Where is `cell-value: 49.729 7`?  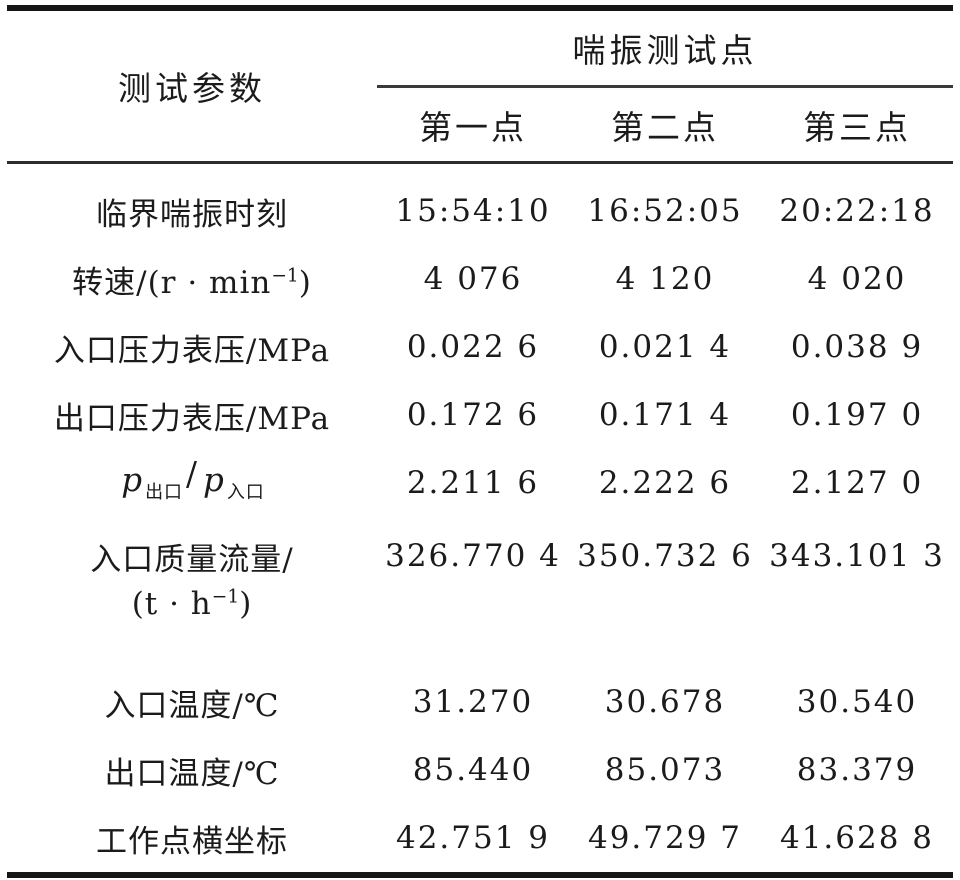 cell-value: 49.729 7 is located at coordinates (665, 838).